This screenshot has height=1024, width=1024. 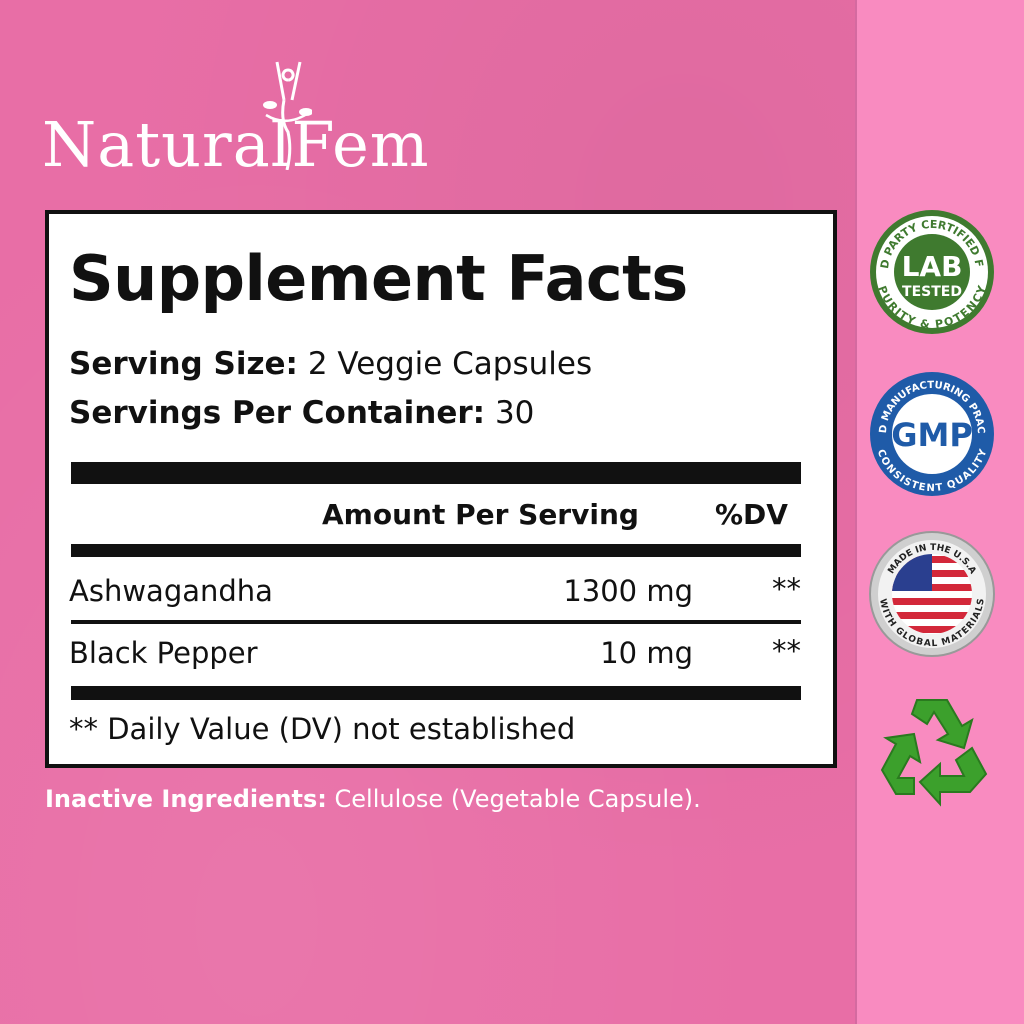 I want to click on dv-header: %DV, so click(x=751, y=514).